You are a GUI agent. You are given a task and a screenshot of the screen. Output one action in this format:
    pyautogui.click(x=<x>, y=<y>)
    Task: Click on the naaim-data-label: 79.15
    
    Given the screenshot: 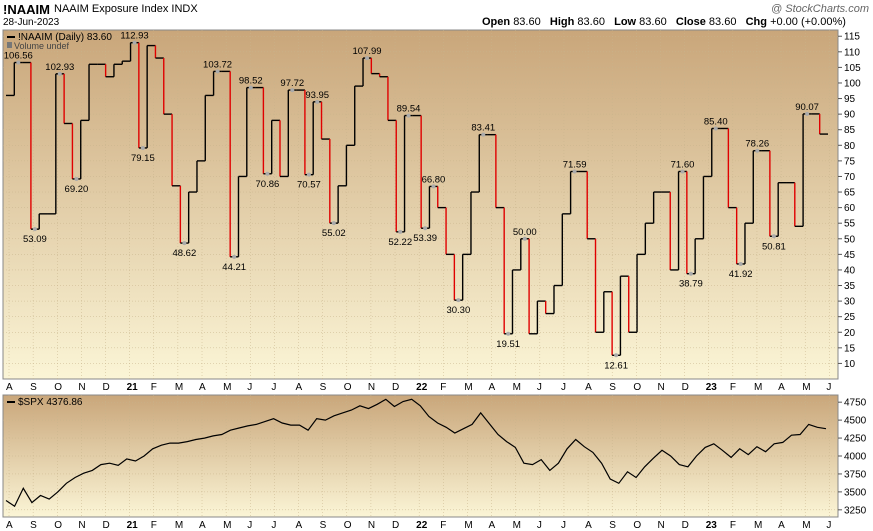 What is the action you would take?
    pyautogui.click(x=143, y=158)
    